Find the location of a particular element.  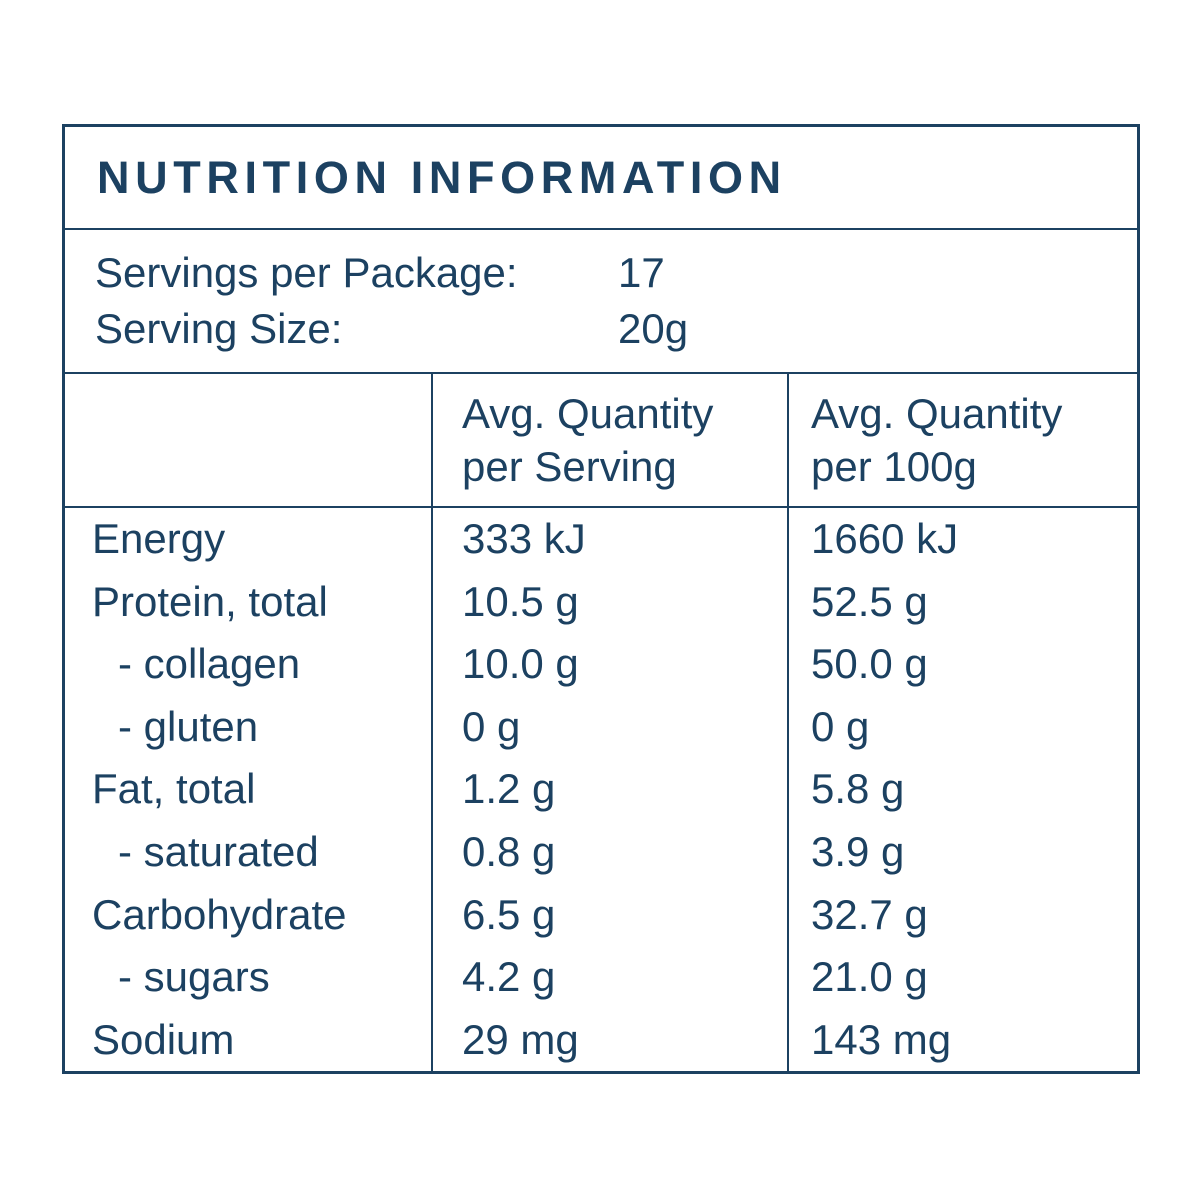

per-serving-value: 10.5 g is located at coordinates (609, 602).